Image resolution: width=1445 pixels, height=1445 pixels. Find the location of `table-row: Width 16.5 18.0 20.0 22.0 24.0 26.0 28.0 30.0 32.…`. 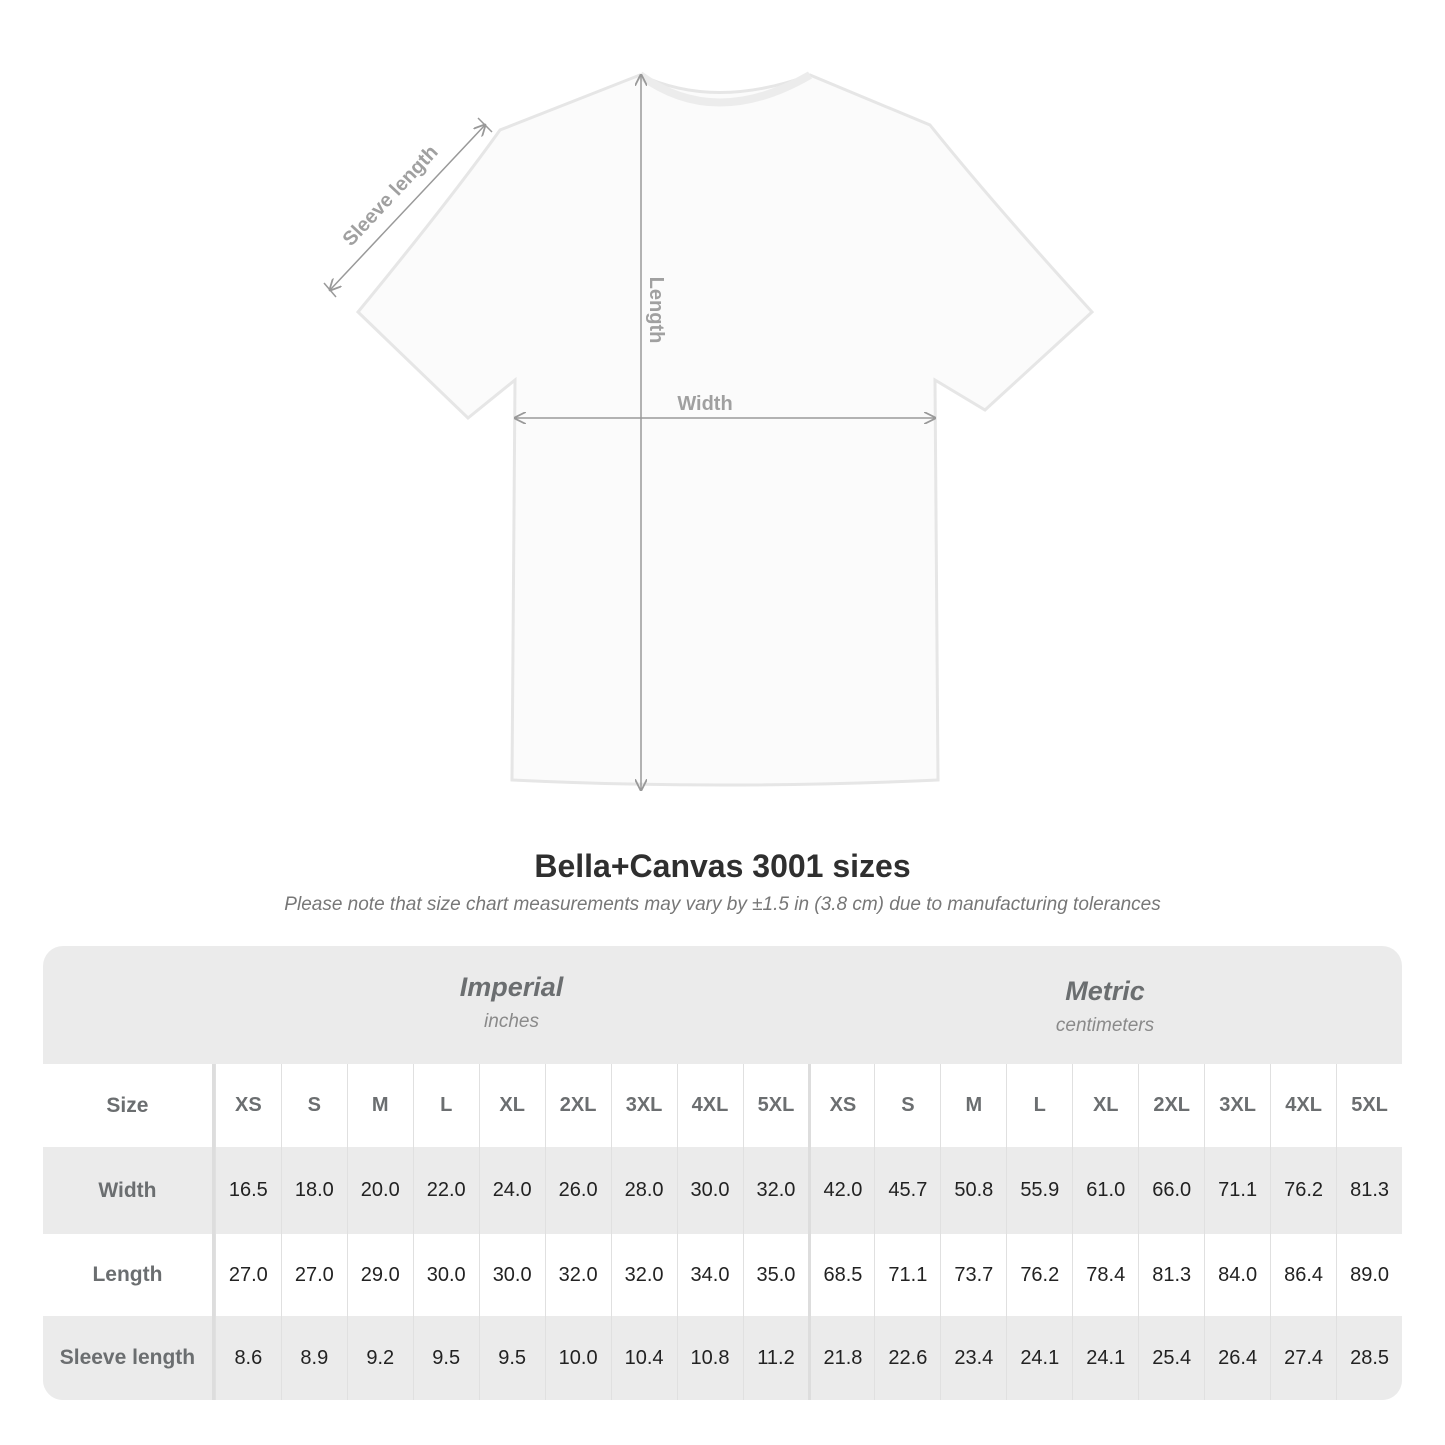

table-row: Width 16.5 18.0 20.0 22.0 24.0 26.0 28.0 30.0 32.… is located at coordinates (722, 1190).